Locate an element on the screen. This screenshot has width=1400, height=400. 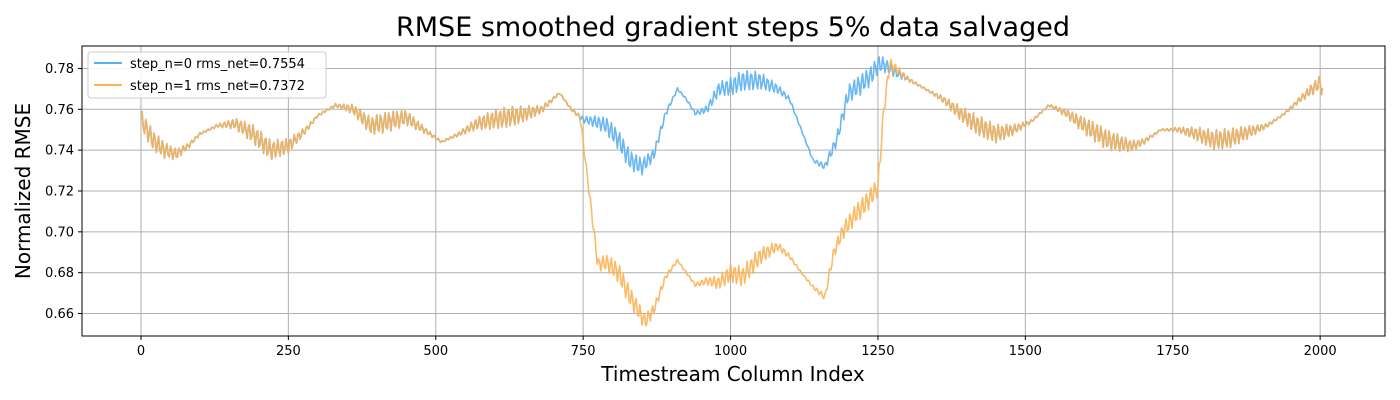
x-tick-label: 250 is located at coordinates (288, 351).